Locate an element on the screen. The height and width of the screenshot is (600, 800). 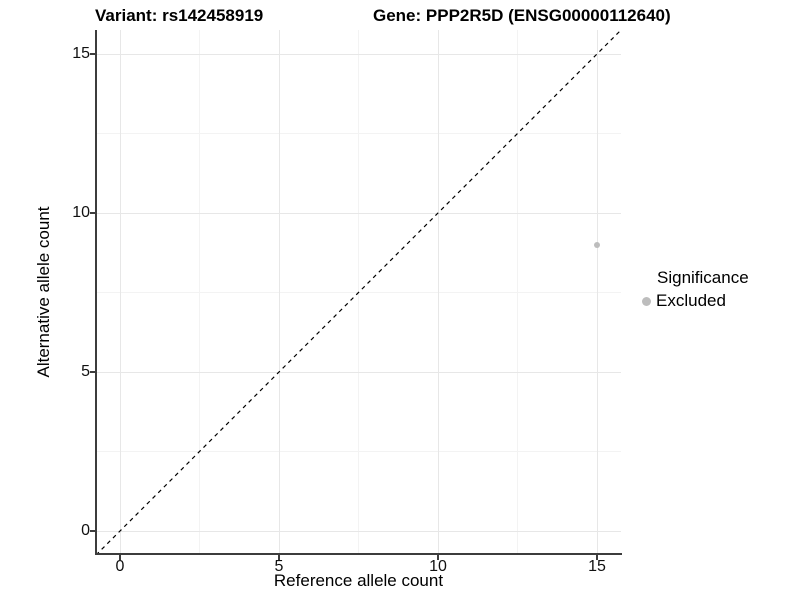
y-tick-label: 15 is located at coordinates (81, 53).